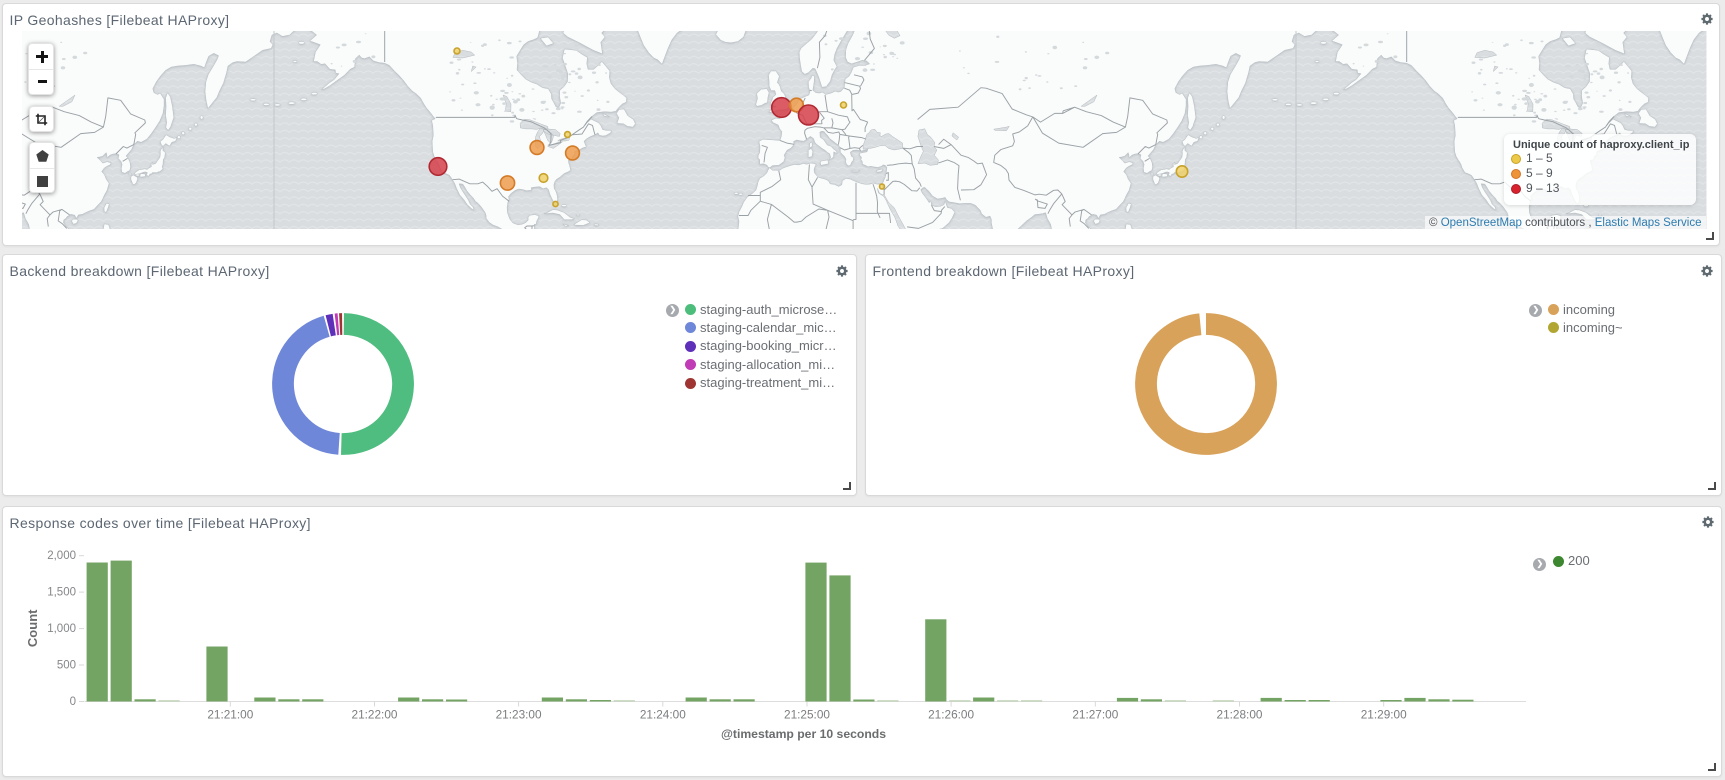 The height and width of the screenshot is (780, 1725). Describe the element at coordinates (1240, 715) in the screenshot. I see `svg-text: 21:28:00` at that location.